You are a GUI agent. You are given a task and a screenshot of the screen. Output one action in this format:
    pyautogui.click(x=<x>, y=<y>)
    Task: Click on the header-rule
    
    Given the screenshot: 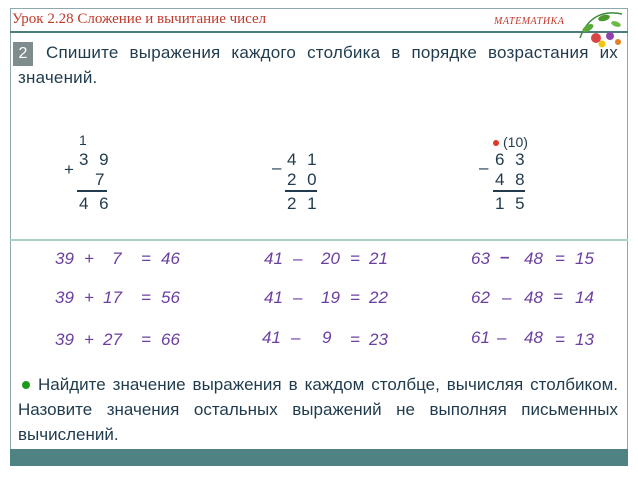 What is the action you would take?
    pyautogui.click(x=319, y=32)
    